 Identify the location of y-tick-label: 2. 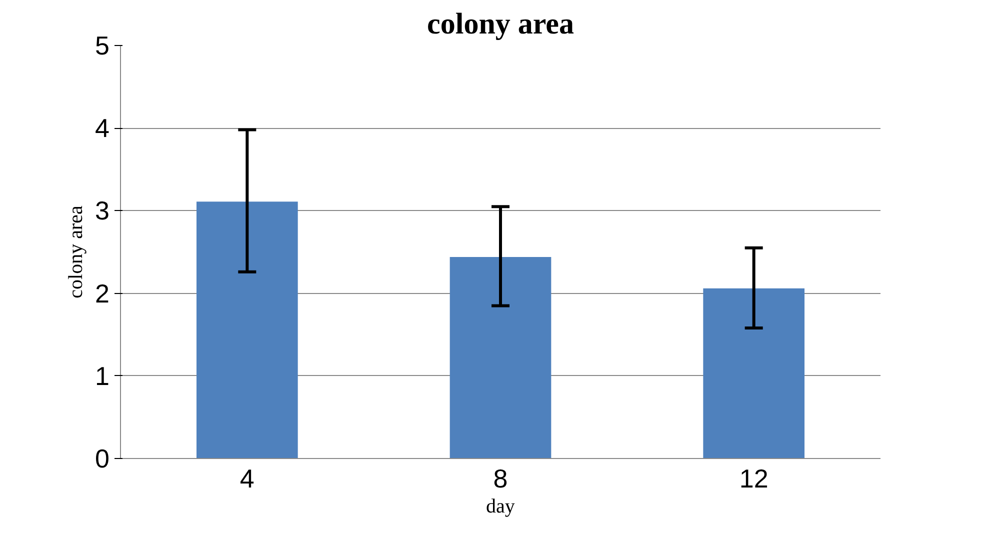
(102, 293).